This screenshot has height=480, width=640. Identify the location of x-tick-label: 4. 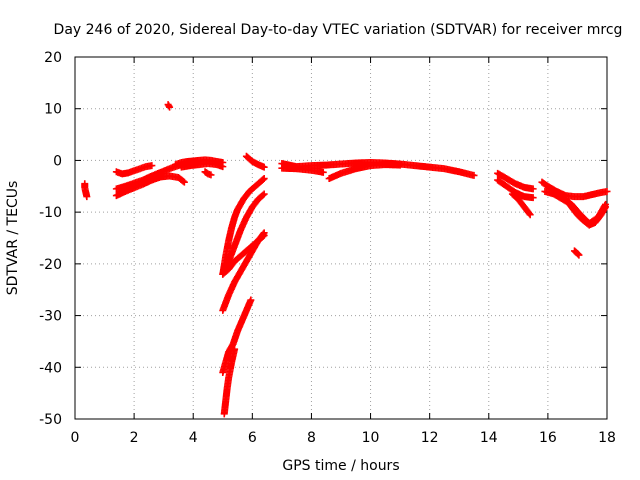
(193, 438).